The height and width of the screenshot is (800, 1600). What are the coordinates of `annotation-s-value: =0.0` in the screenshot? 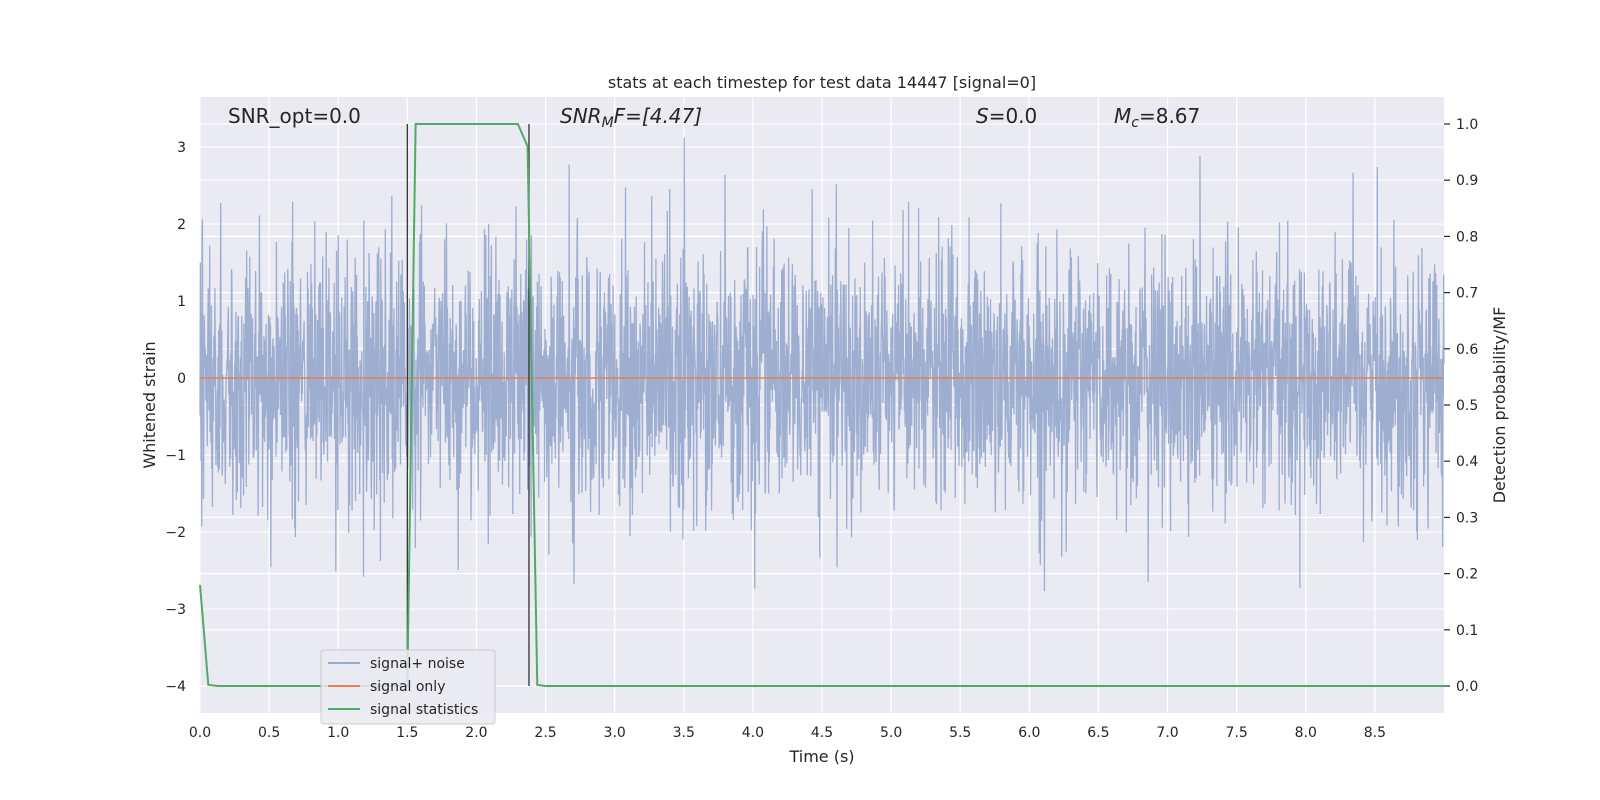 It's located at (1013, 116).